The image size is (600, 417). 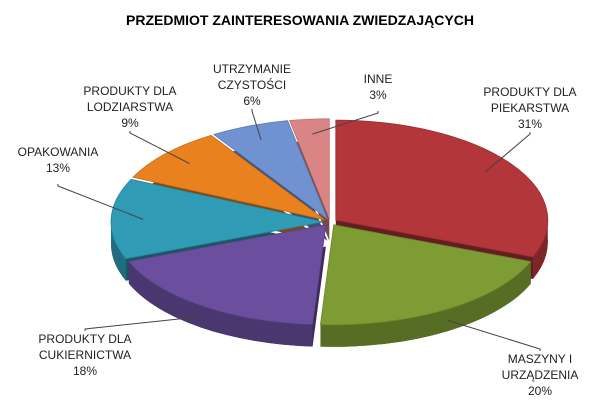 I want to click on label-category: INNE, so click(x=378, y=79).